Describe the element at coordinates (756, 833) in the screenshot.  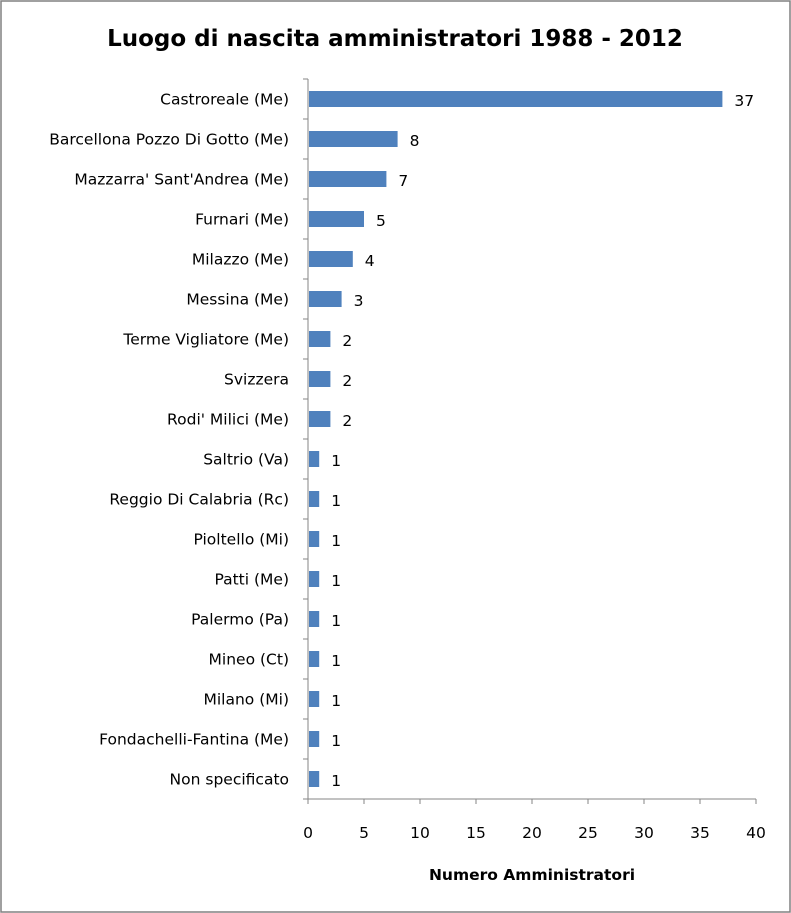
I see `x-tick-label: 40` at that location.